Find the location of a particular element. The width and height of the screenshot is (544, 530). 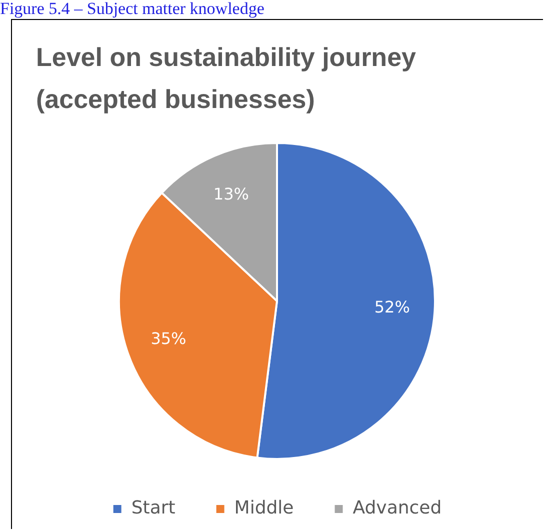

legend-label: Middle is located at coordinates (264, 508).